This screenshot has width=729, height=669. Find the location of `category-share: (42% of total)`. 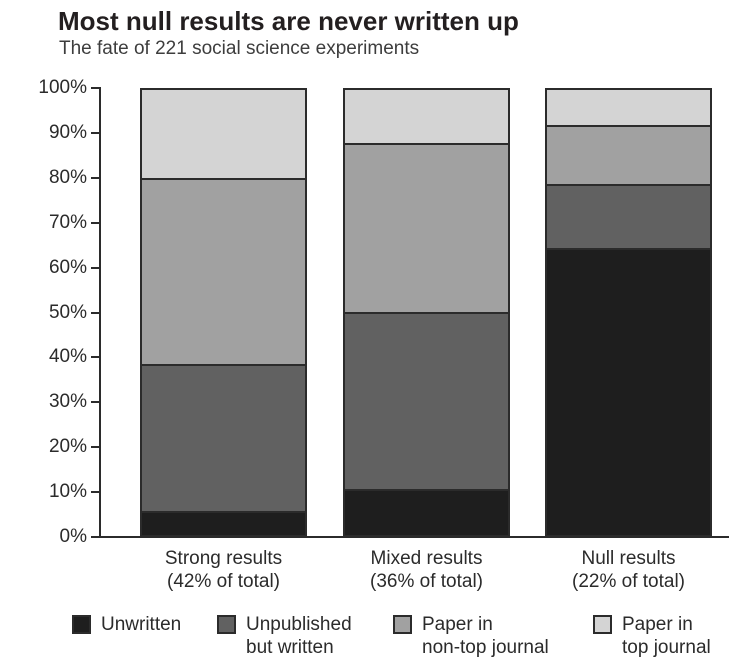

category-share: (42% of total) is located at coordinates (223, 581).